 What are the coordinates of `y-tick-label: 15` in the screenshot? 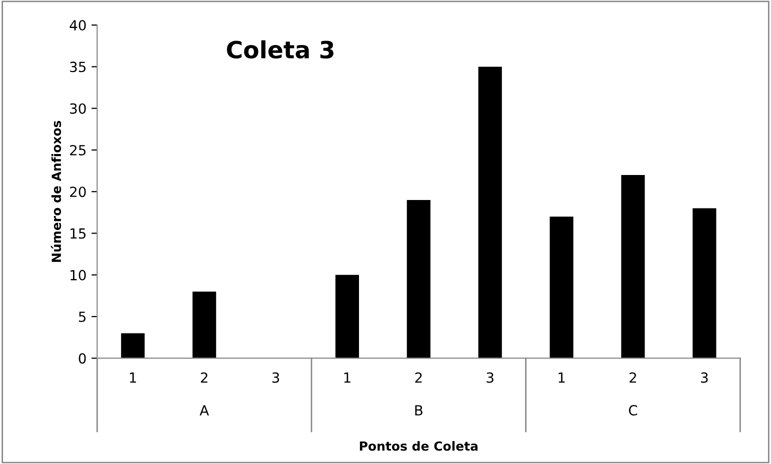 It's located at (78, 233).